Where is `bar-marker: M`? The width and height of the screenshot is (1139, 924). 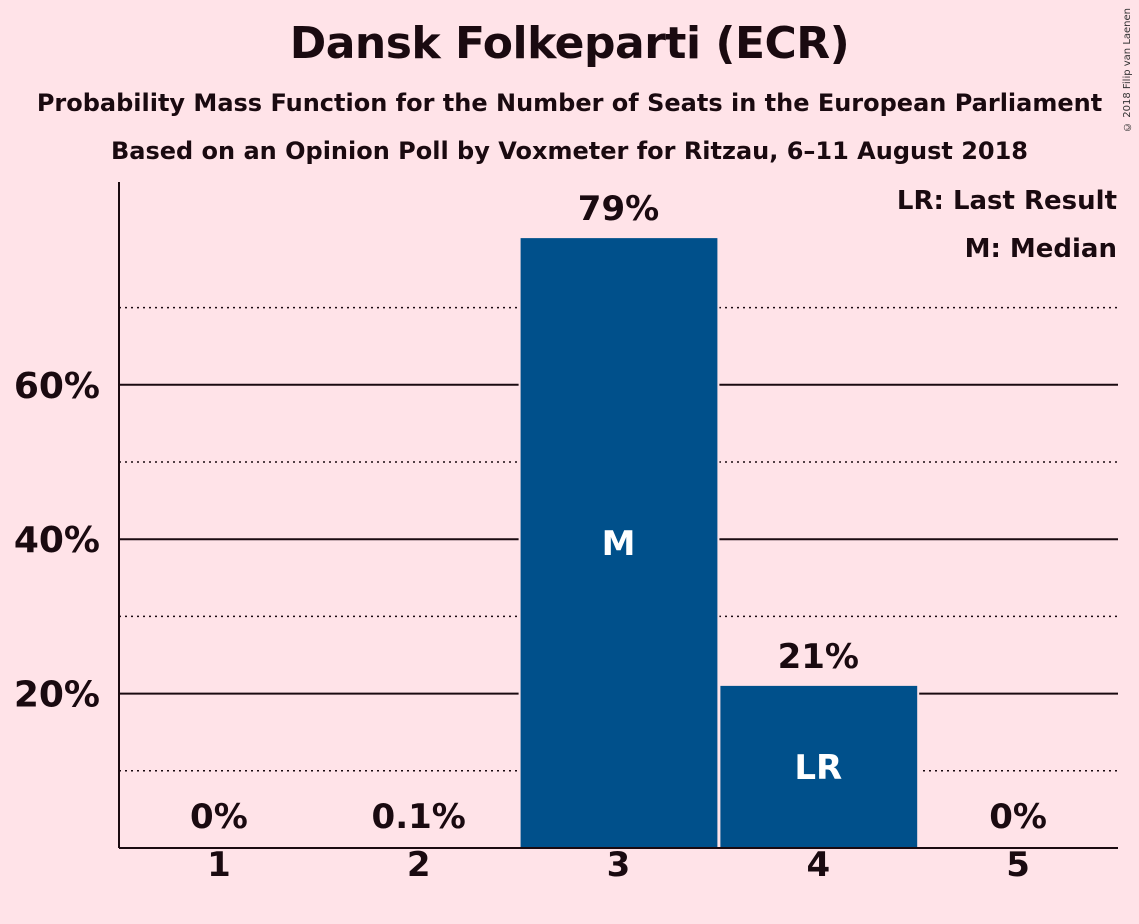 bar-marker: M is located at coordinates (619, 544).